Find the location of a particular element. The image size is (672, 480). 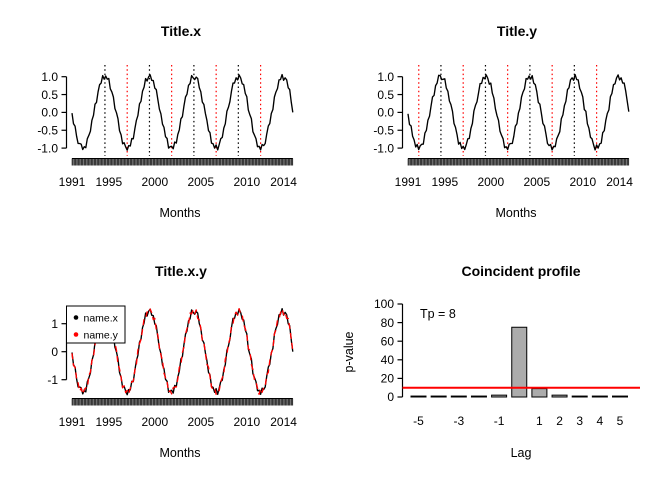

panel-title-x-xlabel: Months is located at coordinates (180, 213).